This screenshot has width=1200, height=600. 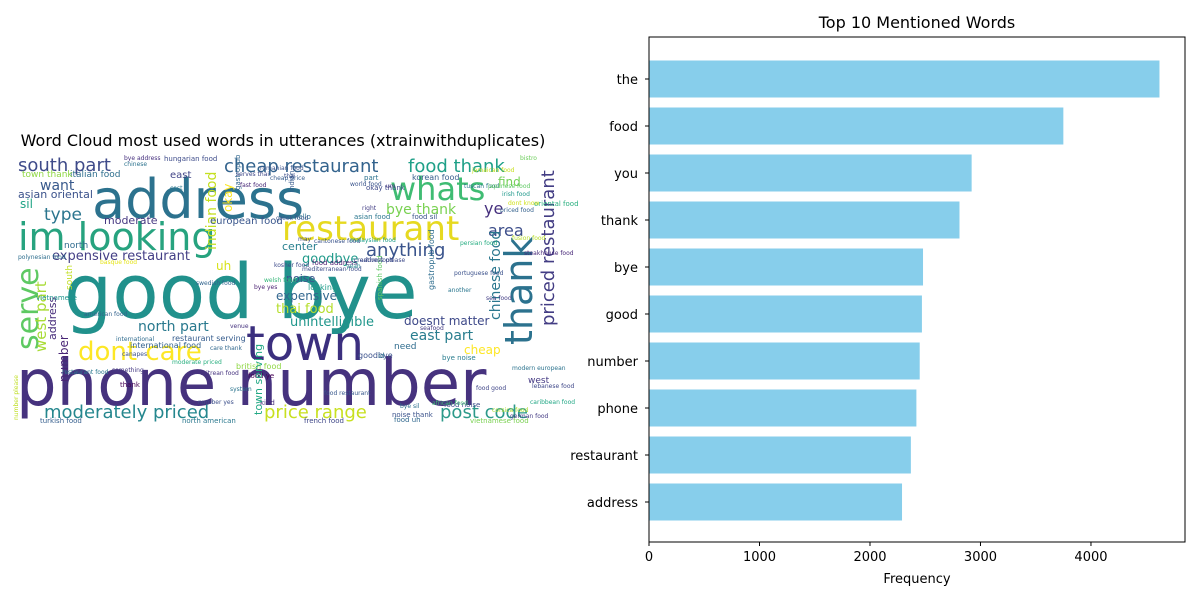 What do you see at coordinates (241, 291) in the screenshot?
I see `wordcloud-word: good bye` at bounding box center [241, 291].